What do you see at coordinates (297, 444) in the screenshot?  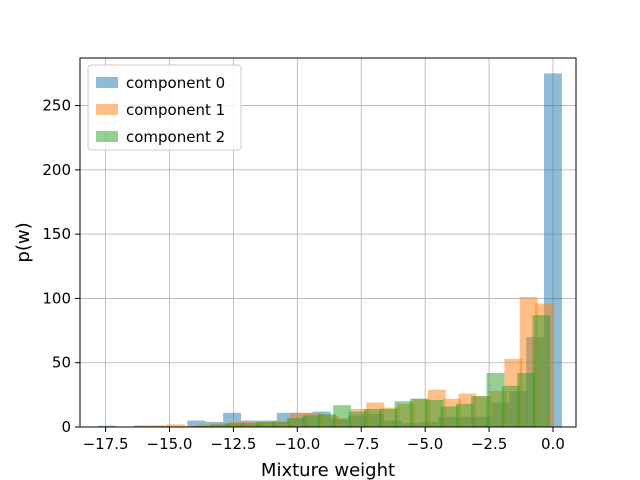 I see `x-tick-label-3: −10.0` at bounding box center [297, 444].